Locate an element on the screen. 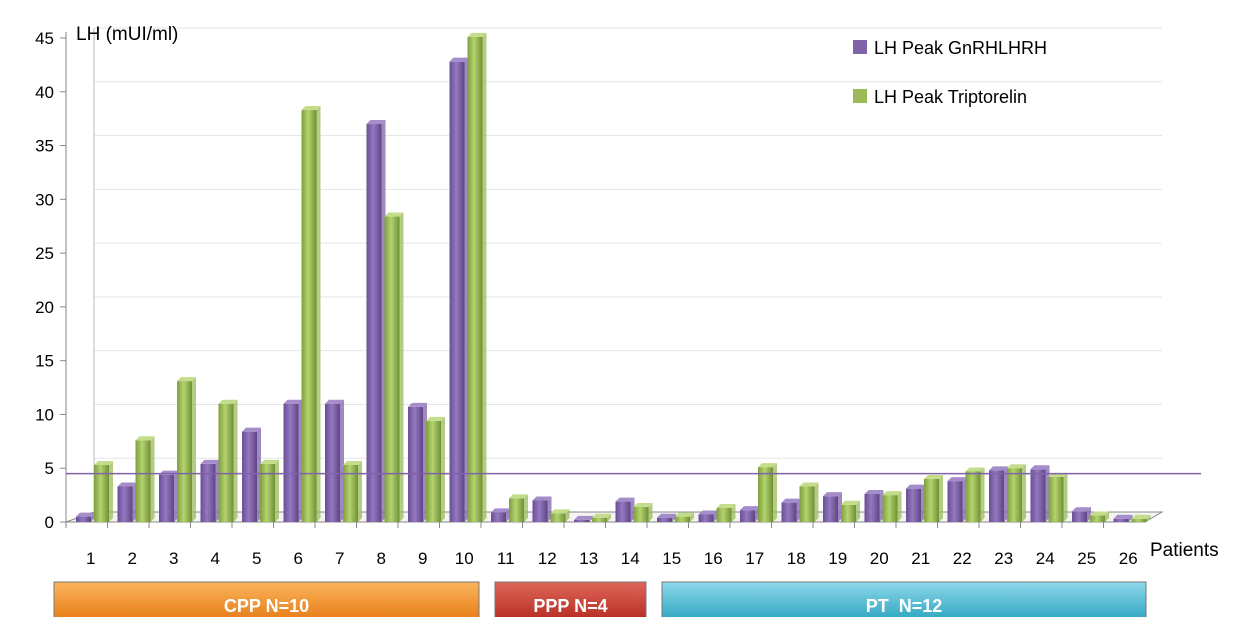 The image size is (1239, 617). x-tick-label: 19 is located at coordinates (837, 558).